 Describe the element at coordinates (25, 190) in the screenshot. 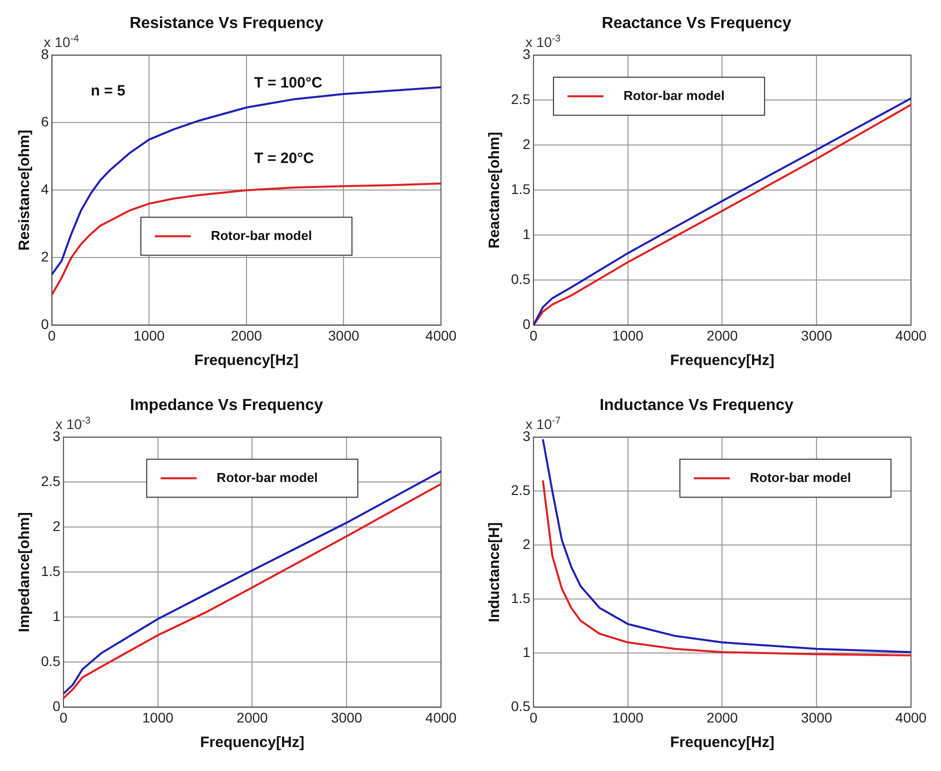

I see `y-axis-title: Resistance[ohm]` at that location.